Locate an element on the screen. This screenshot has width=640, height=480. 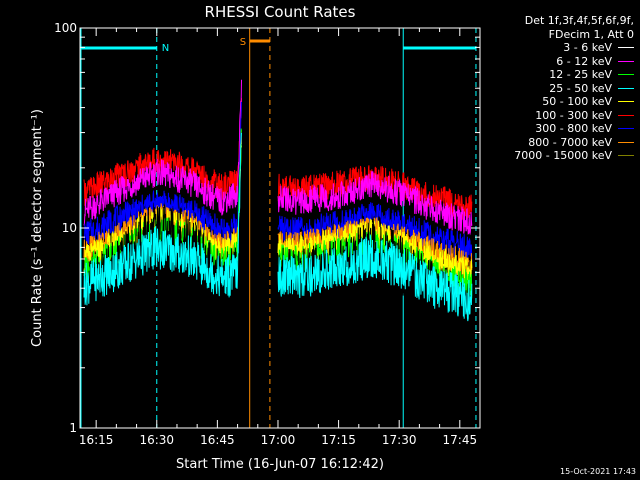
legend-header-line-2: FDecim 1, Att 0 is located at coordinates (591, 34).